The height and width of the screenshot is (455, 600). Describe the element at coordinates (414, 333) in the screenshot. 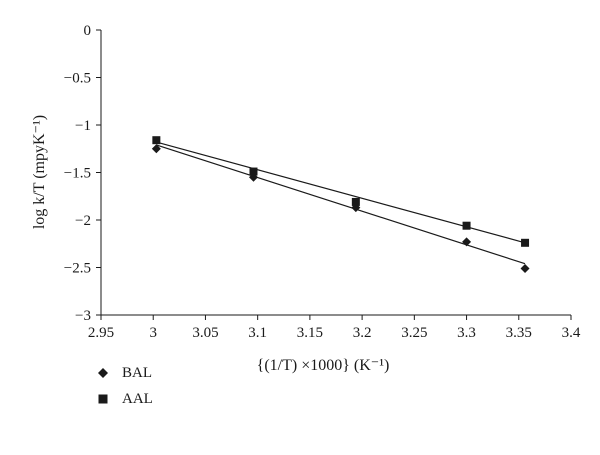

I see `x-tick-label: 3.25` at that location.